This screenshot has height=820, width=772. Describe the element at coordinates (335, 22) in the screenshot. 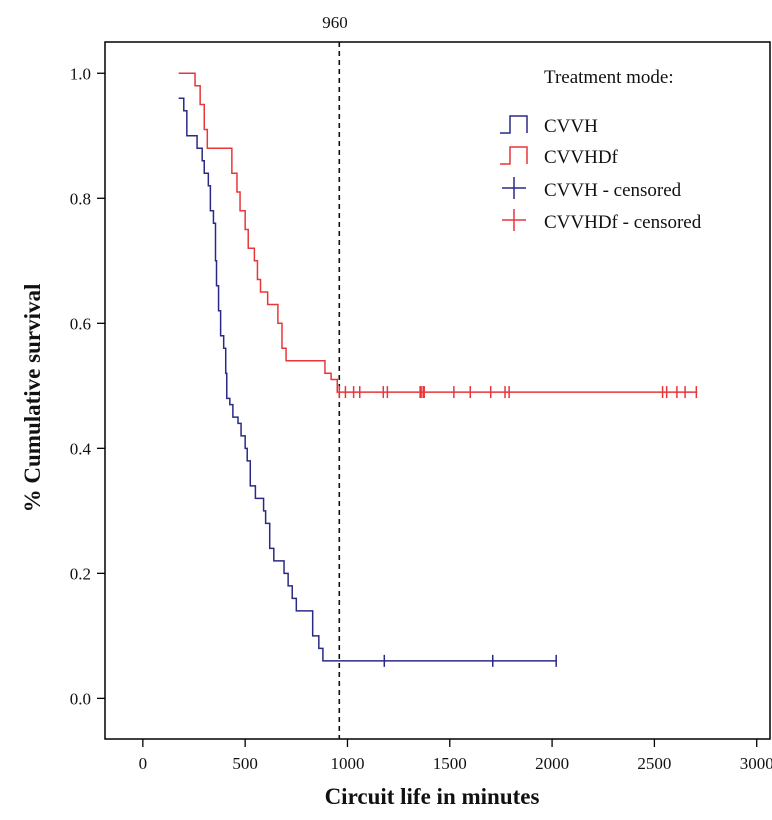

I see `reference-line-label: 960` at that location.